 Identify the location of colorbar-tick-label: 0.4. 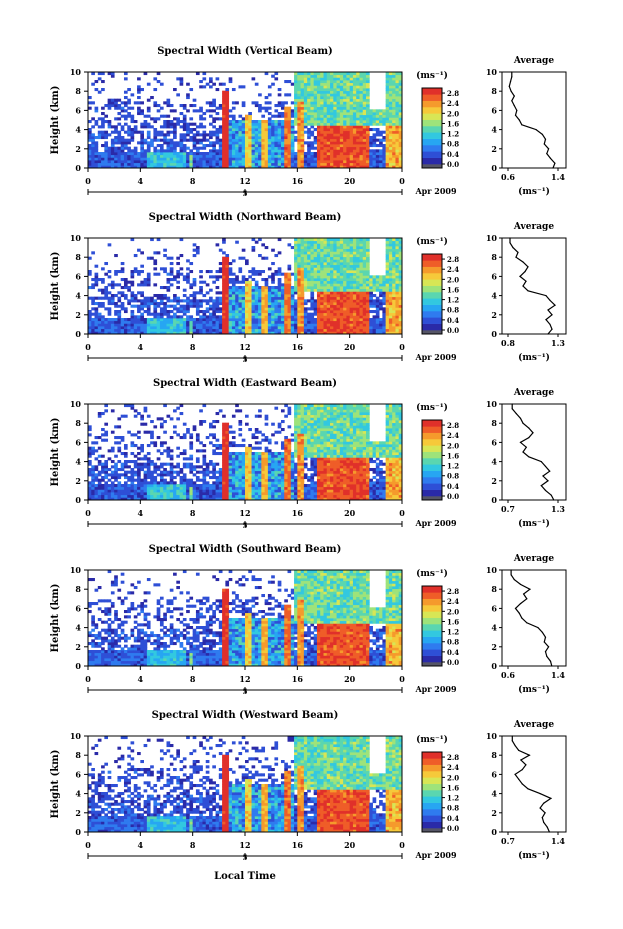
(453, 320).